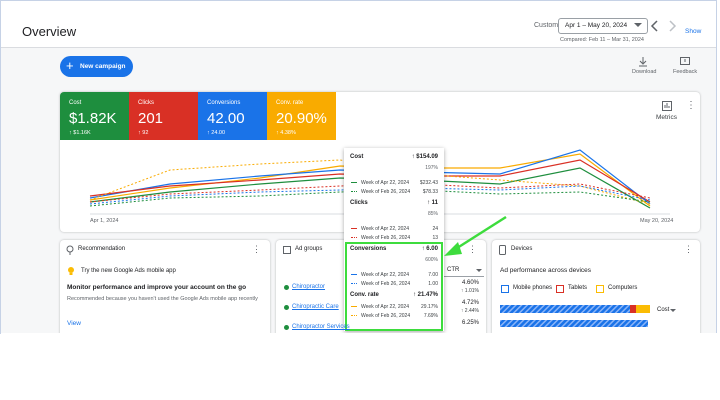  I want to click on show-button: Show, so click(693, 31).